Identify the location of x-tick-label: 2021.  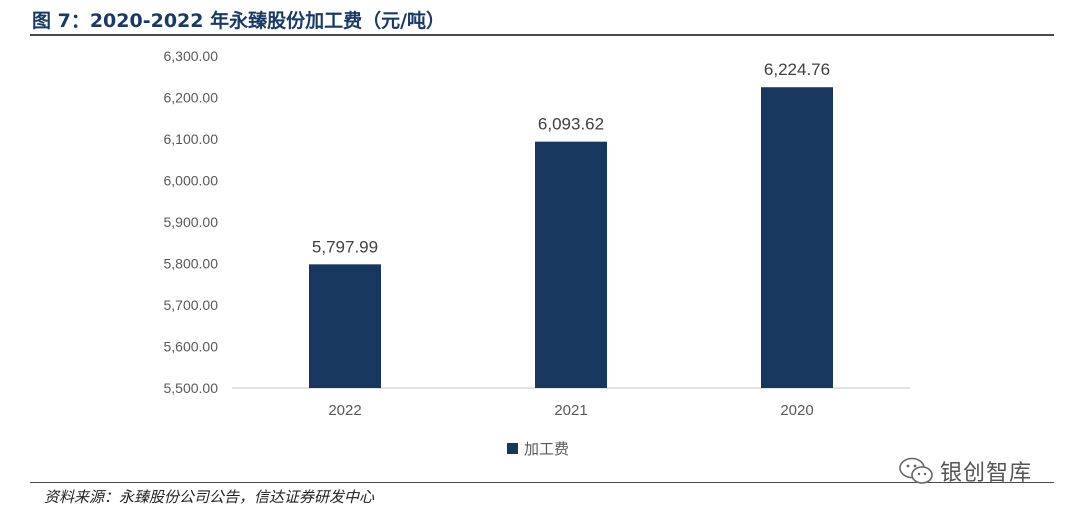
(570, 410).